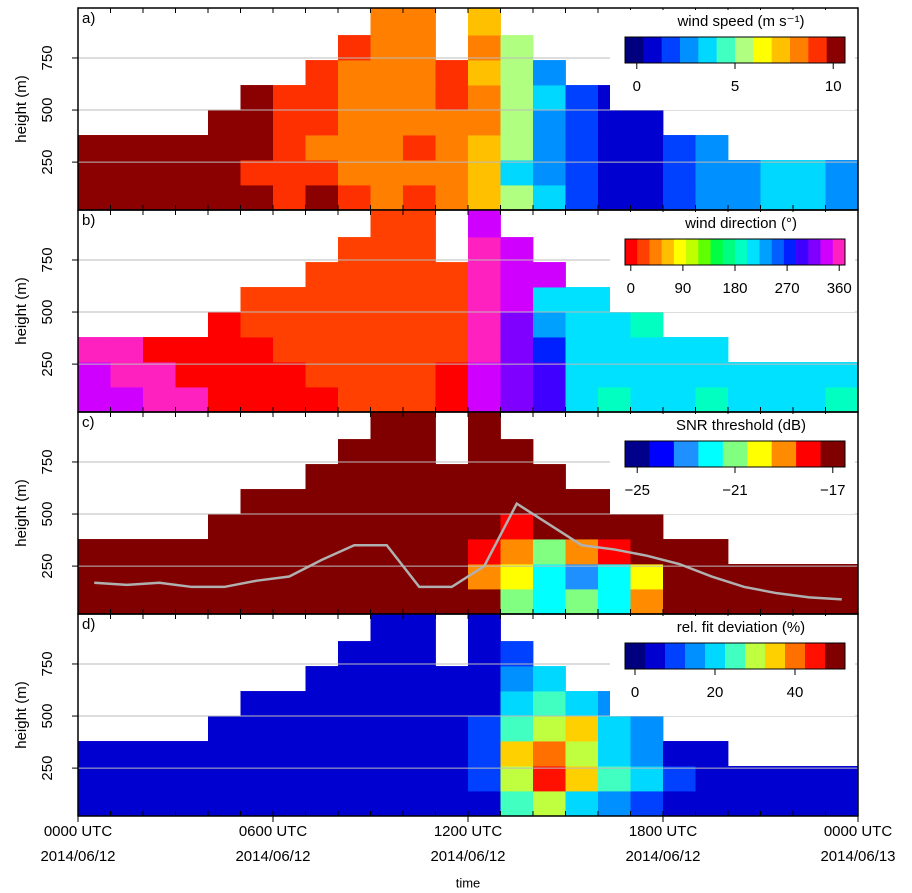 The height and width of the screenshot is (893, 912). Describe the element at coordinates (637, 86) in the screenshot. I see `colorbar-tick-label: 0` at that location.